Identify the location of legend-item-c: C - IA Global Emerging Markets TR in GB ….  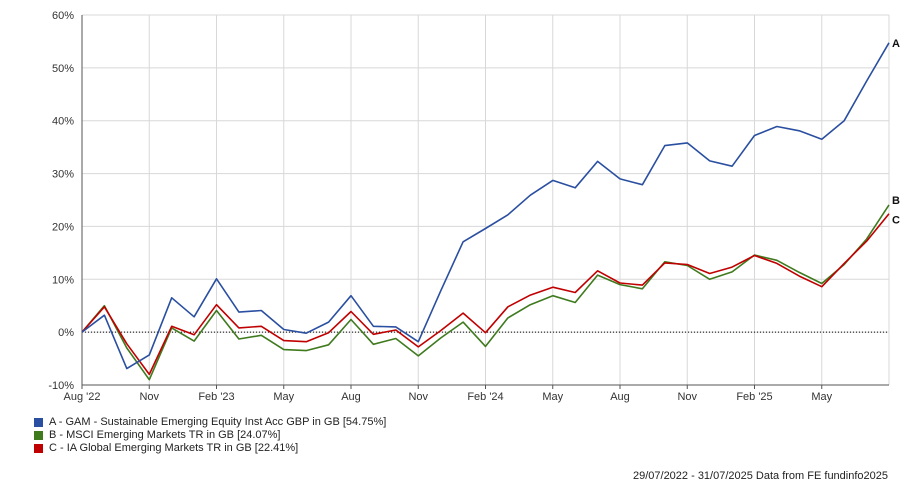
(210, 448).